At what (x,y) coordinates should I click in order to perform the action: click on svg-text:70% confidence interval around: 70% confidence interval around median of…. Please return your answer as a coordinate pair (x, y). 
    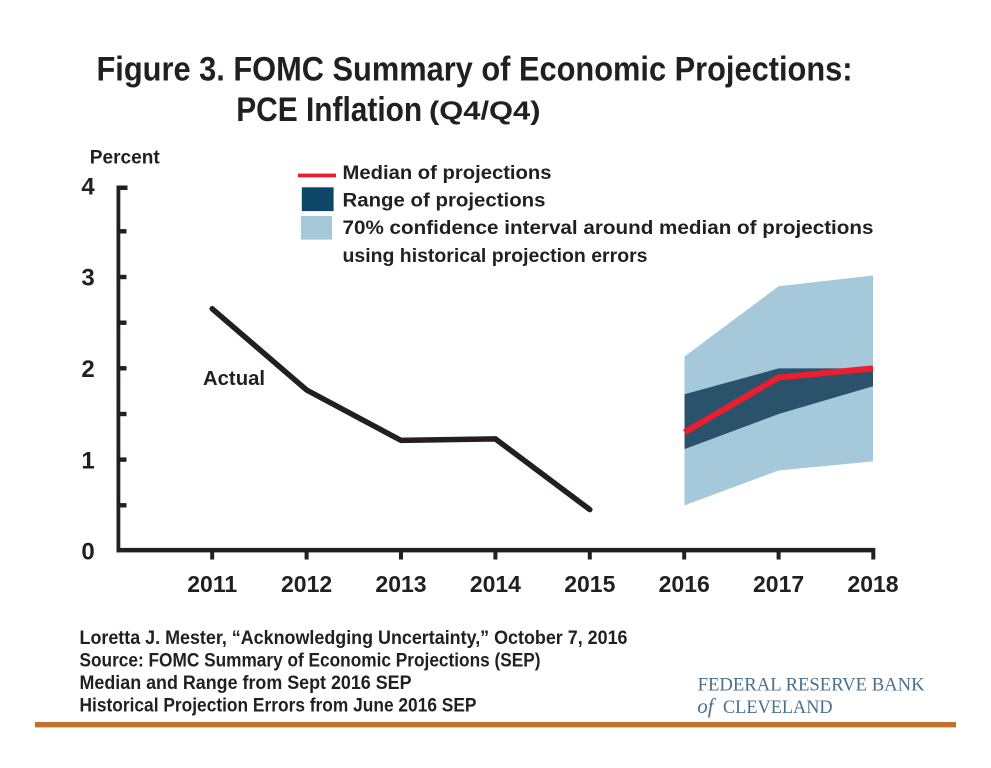
    Looking at the image, I should click on (608, 228).